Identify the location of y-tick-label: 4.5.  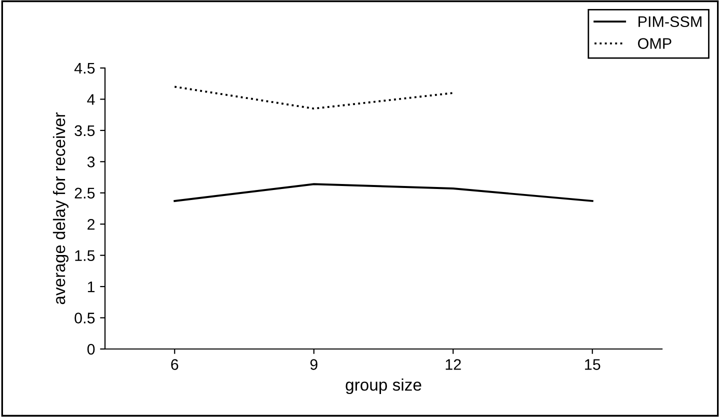
(84, 68).